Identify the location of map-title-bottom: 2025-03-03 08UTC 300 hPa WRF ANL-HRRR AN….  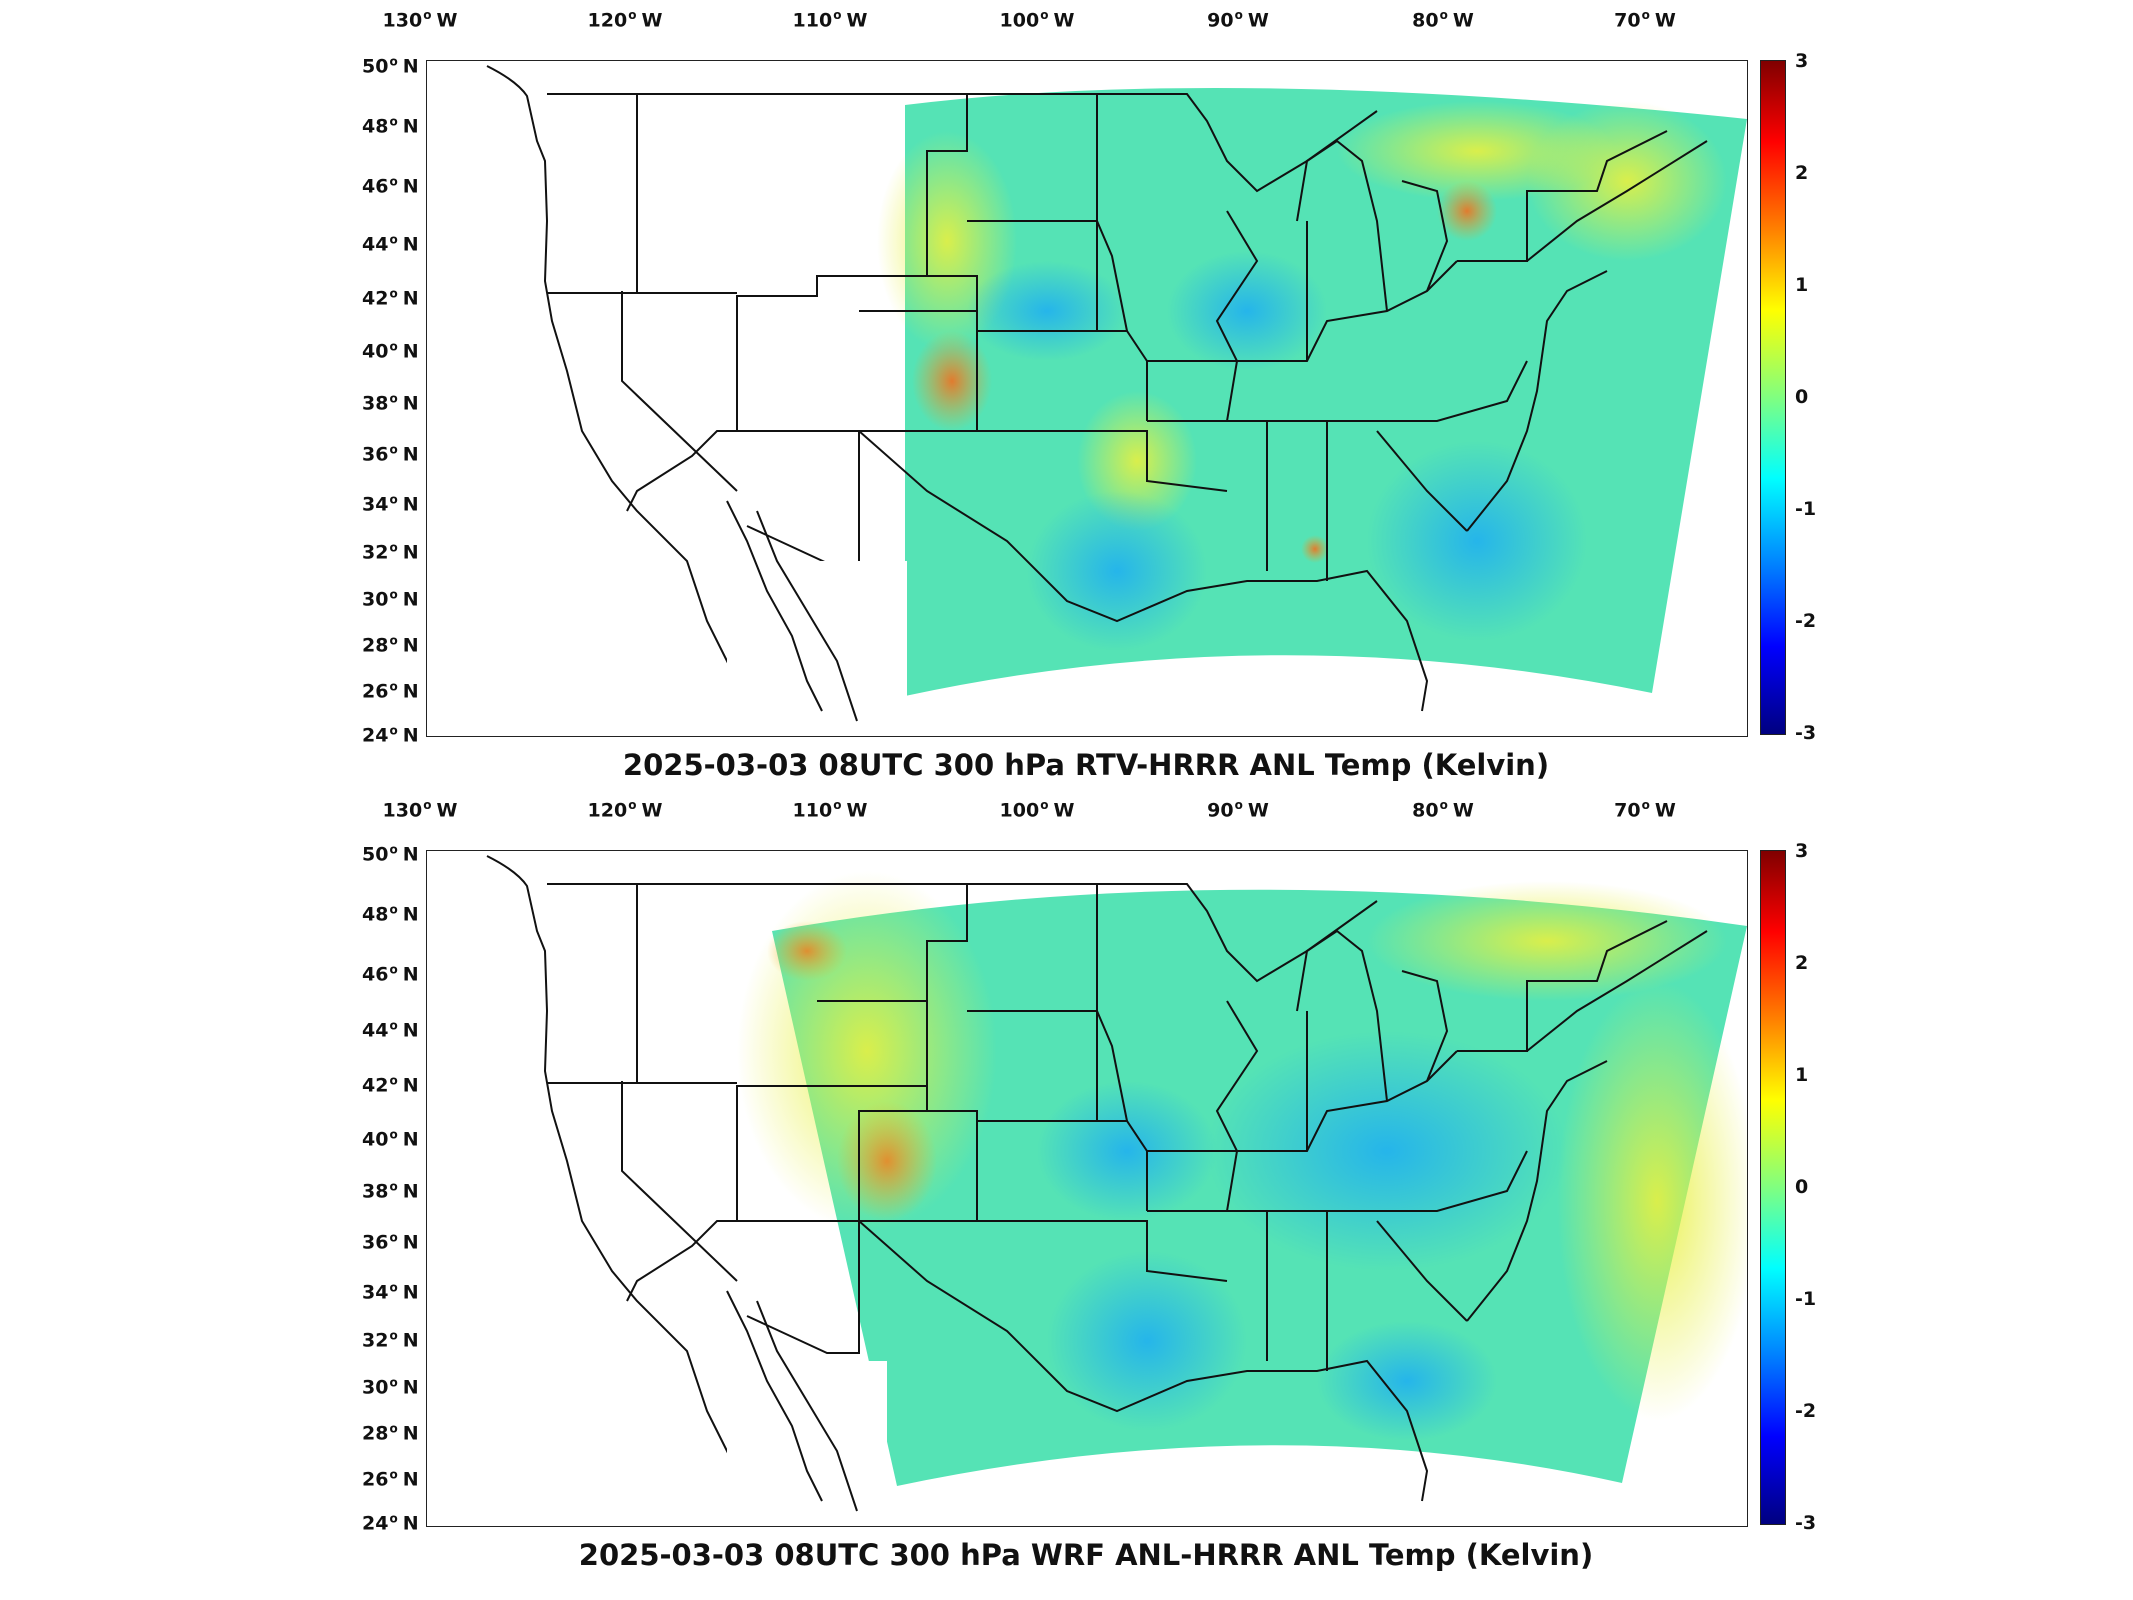
(1086, 1555).